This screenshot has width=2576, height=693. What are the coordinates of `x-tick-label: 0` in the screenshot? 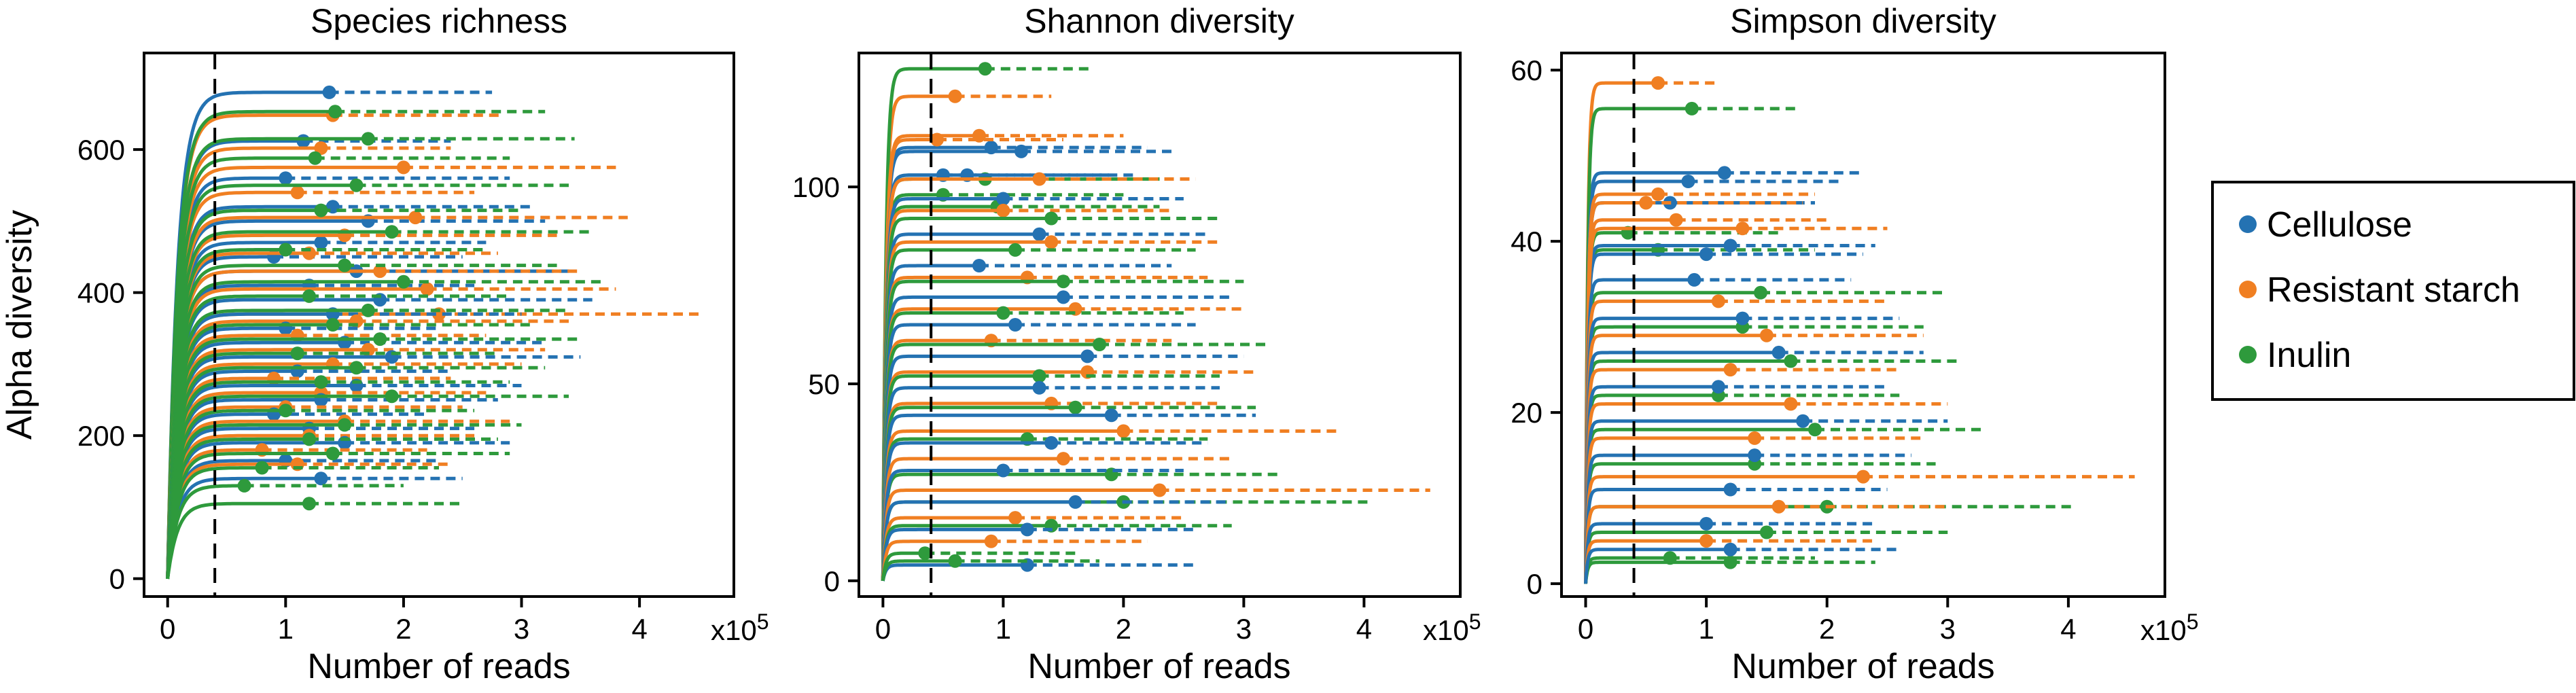 It's located at (883, 629).